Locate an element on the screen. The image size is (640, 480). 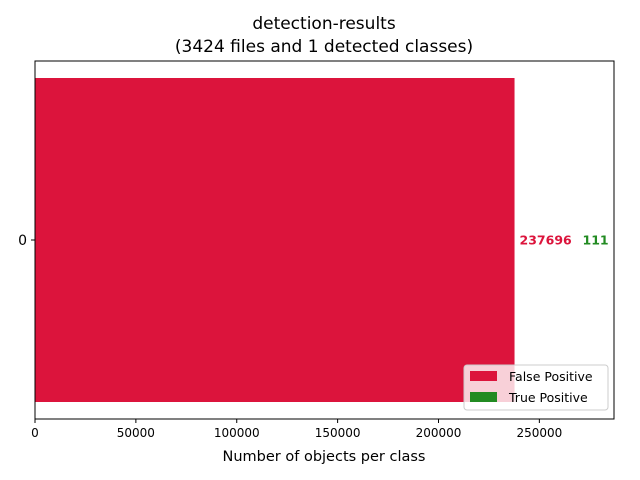
x-tick-label: 250000 is located at coordinates (539, 433).